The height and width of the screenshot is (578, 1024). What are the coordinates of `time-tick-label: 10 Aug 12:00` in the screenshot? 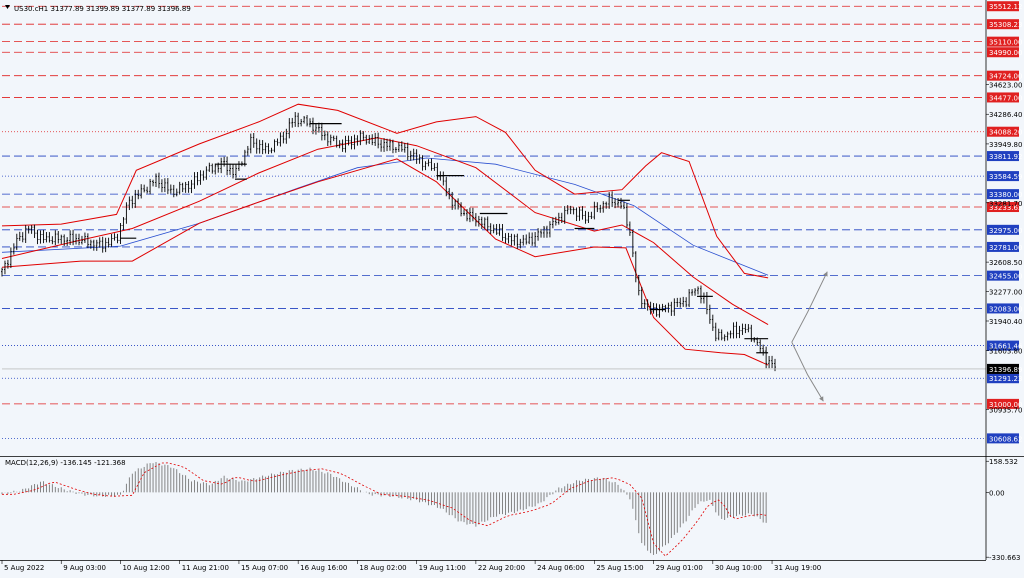 It's located at (145, 568).